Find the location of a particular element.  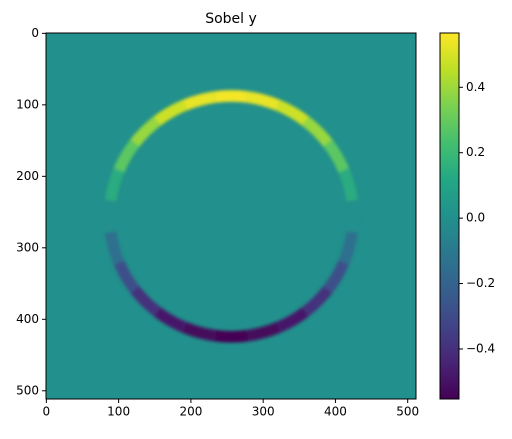

x-tick-label: 400 is located at coordinates (335, 412).